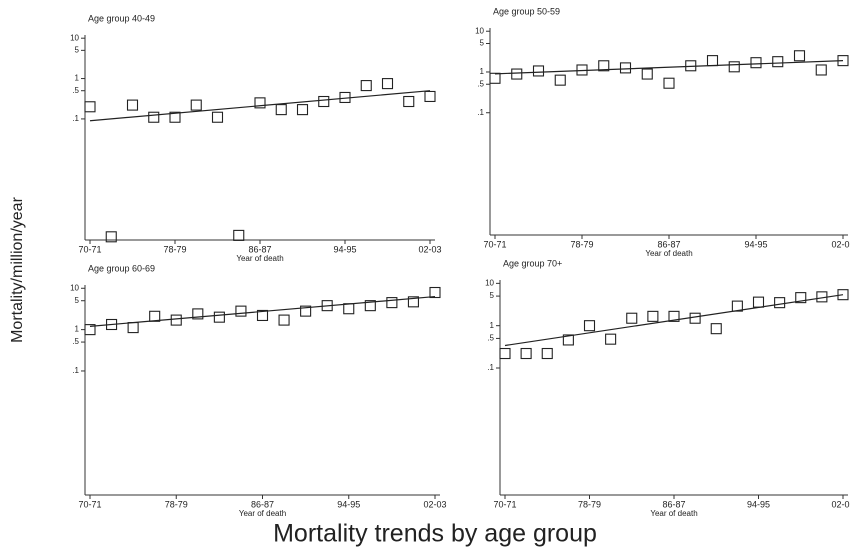  Describe the element at coordinates (435, 534) in the screenshot. I see `caption: Mortality trends by age group` at that location.